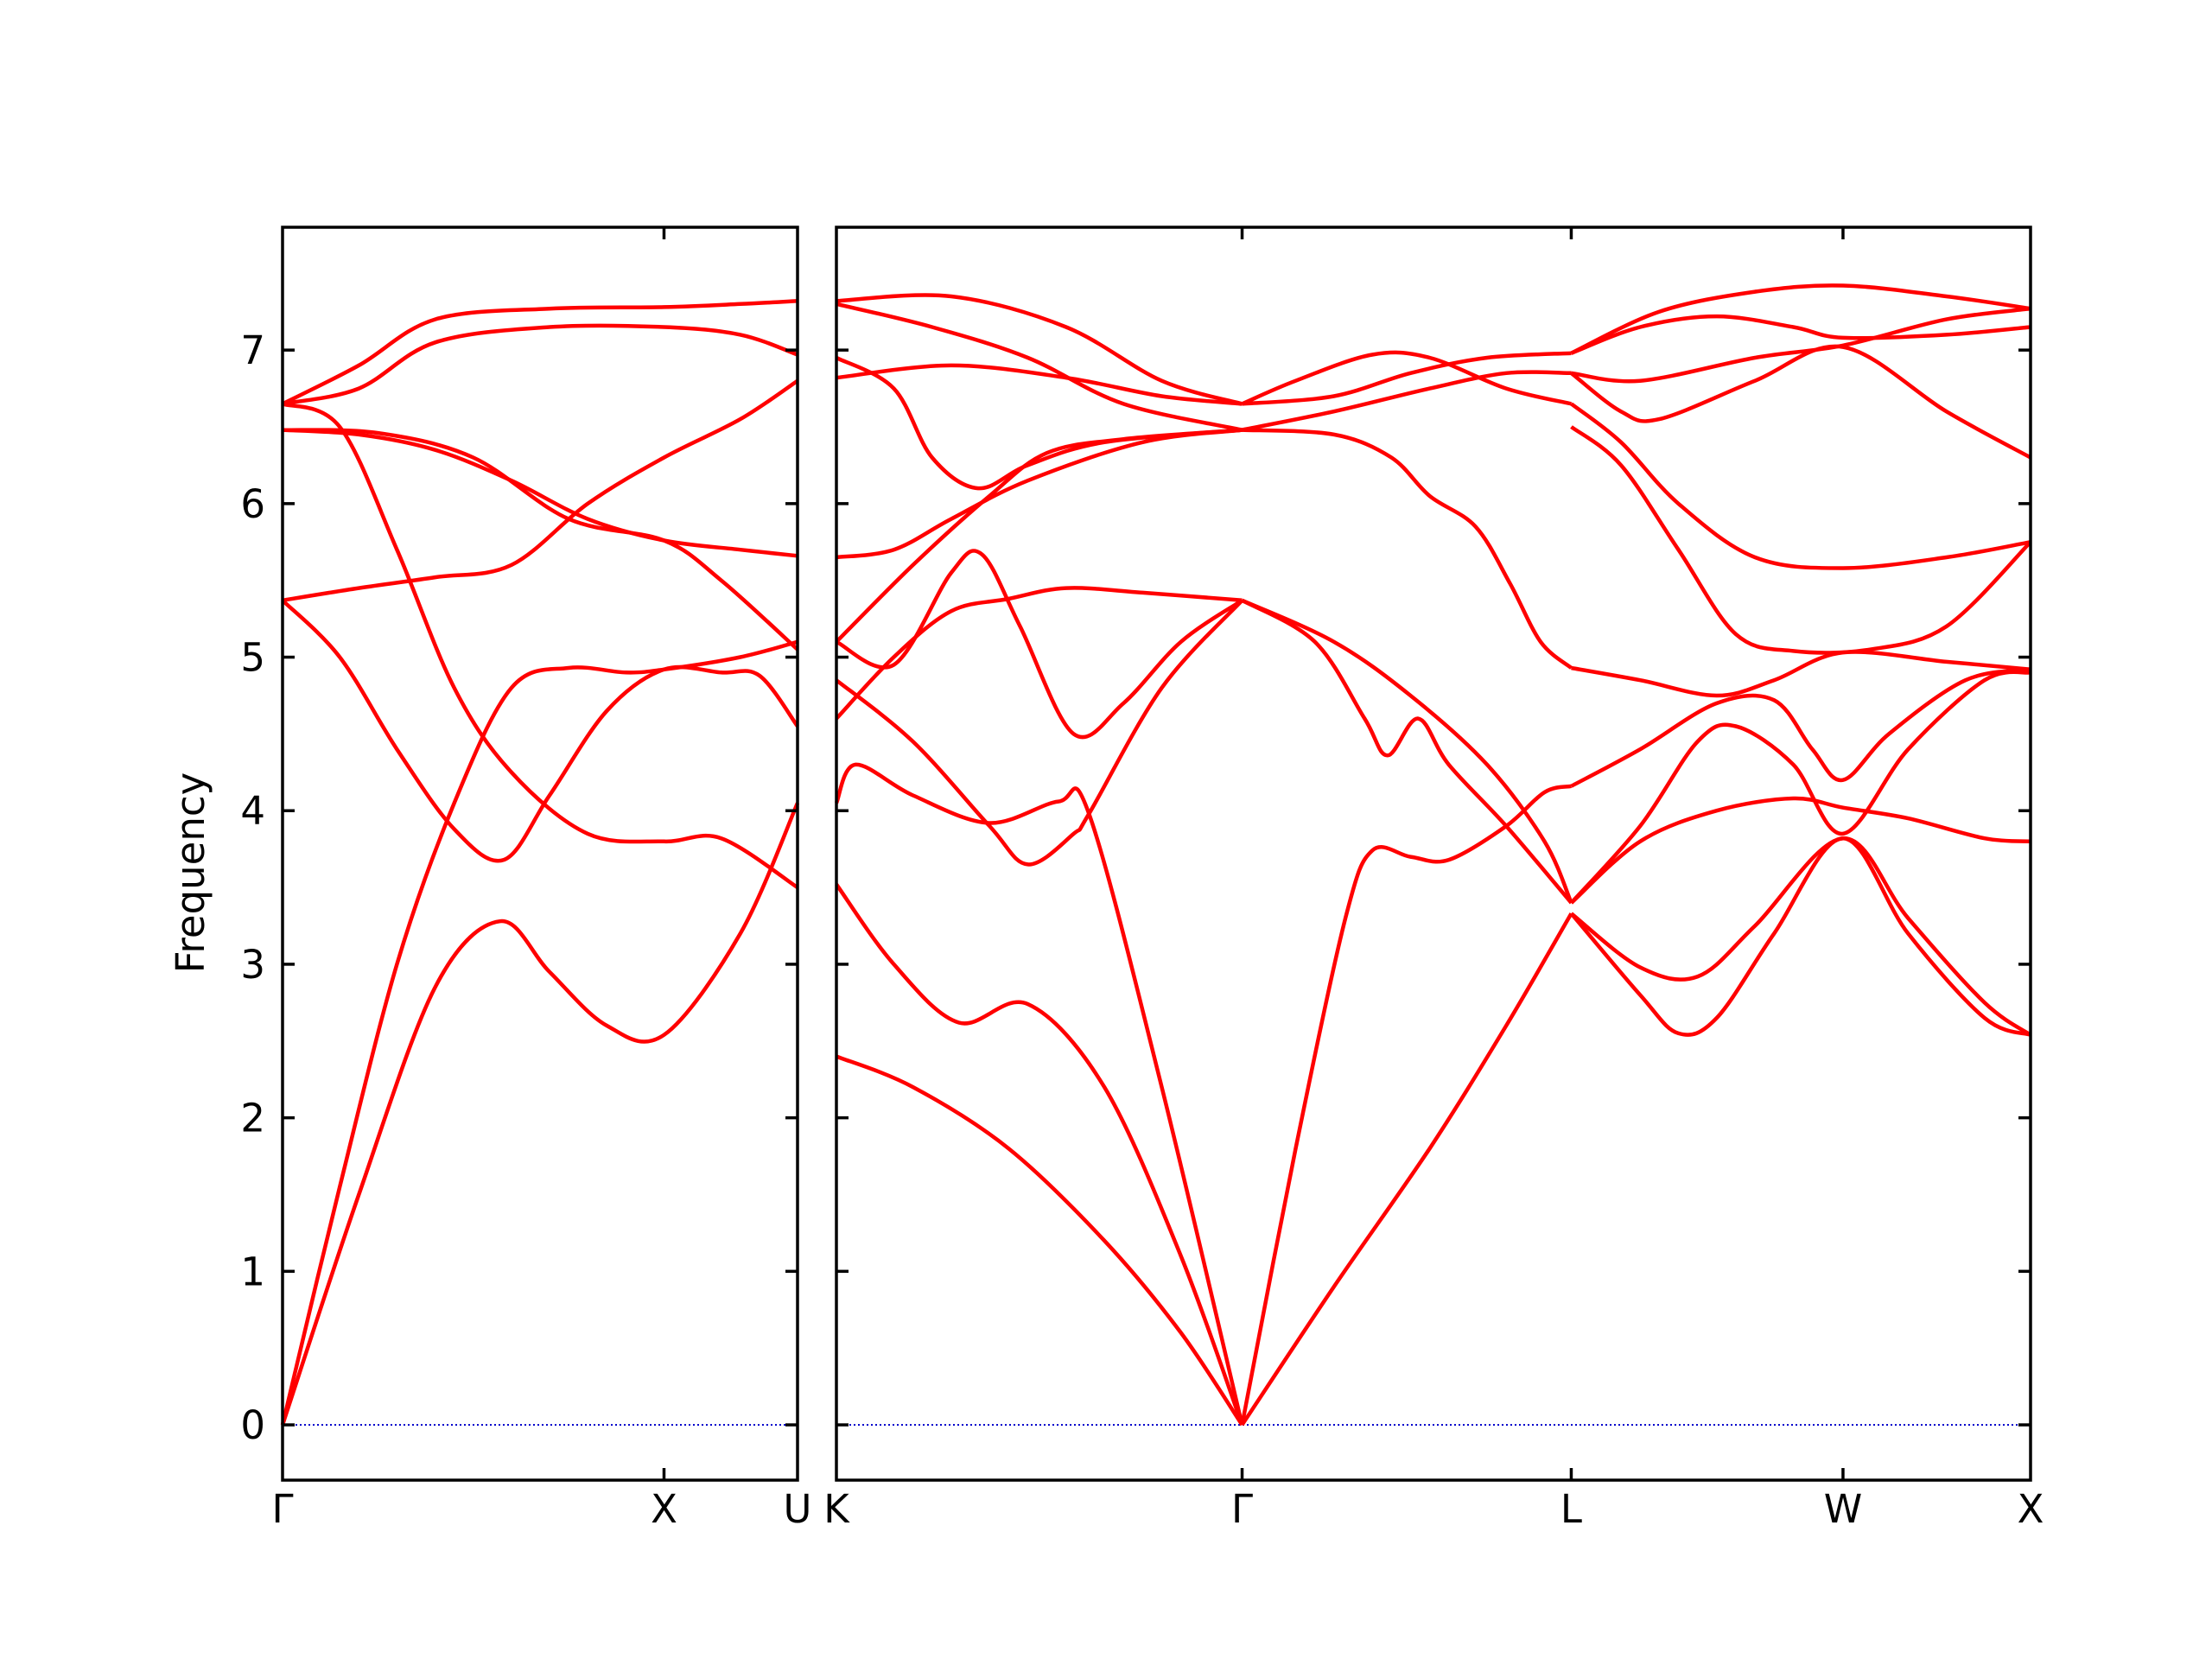  Describe the element at coordinates (836, 1509) in the screenshot. I see `x-tick-label: K` at that location.